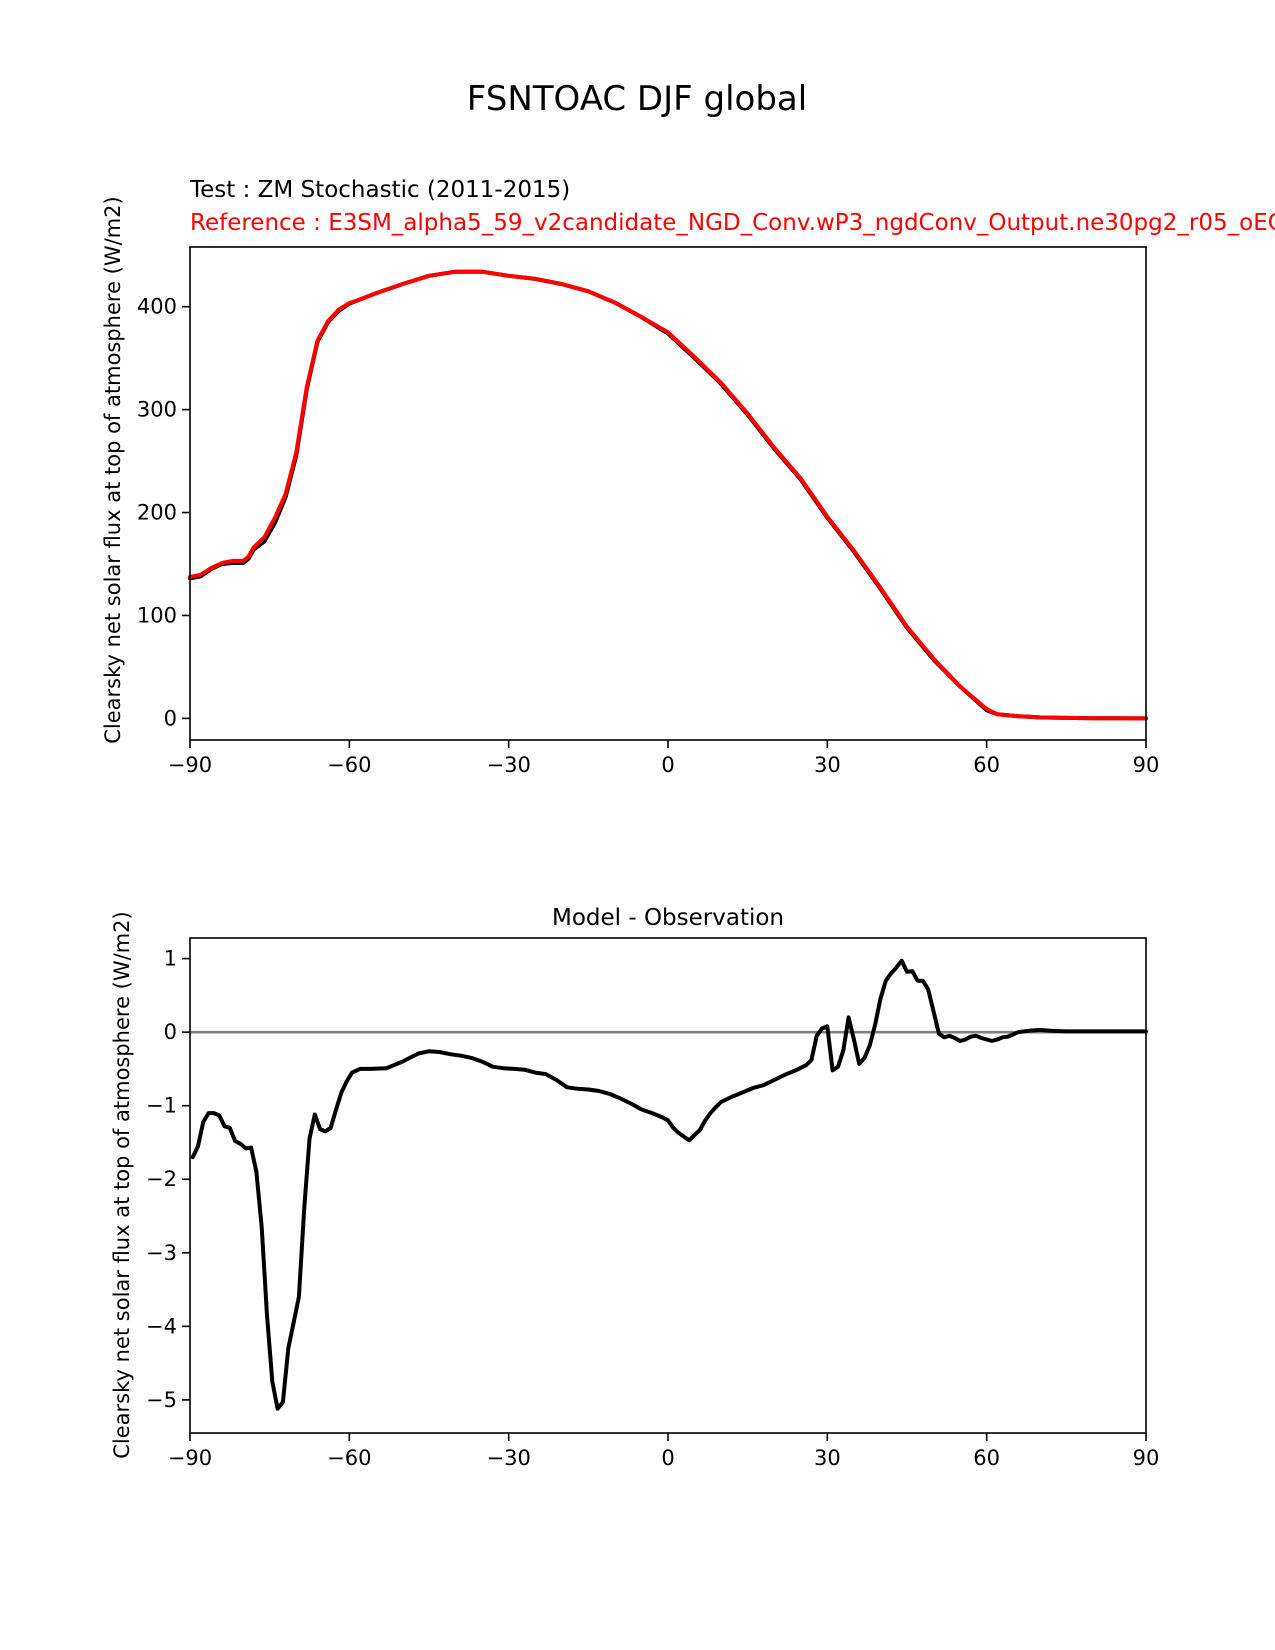  Describe the element at coordinates (190, 1458) in the screenshot. I see `bottom-x-tick-label: −90` at that location.